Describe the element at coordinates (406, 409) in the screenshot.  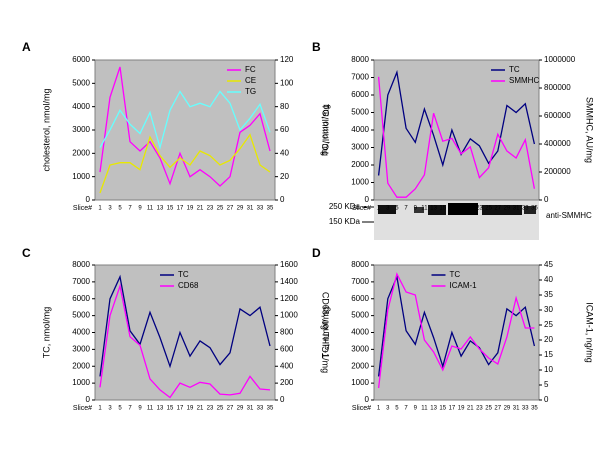
I see `x-tick-label: 7` at that location.